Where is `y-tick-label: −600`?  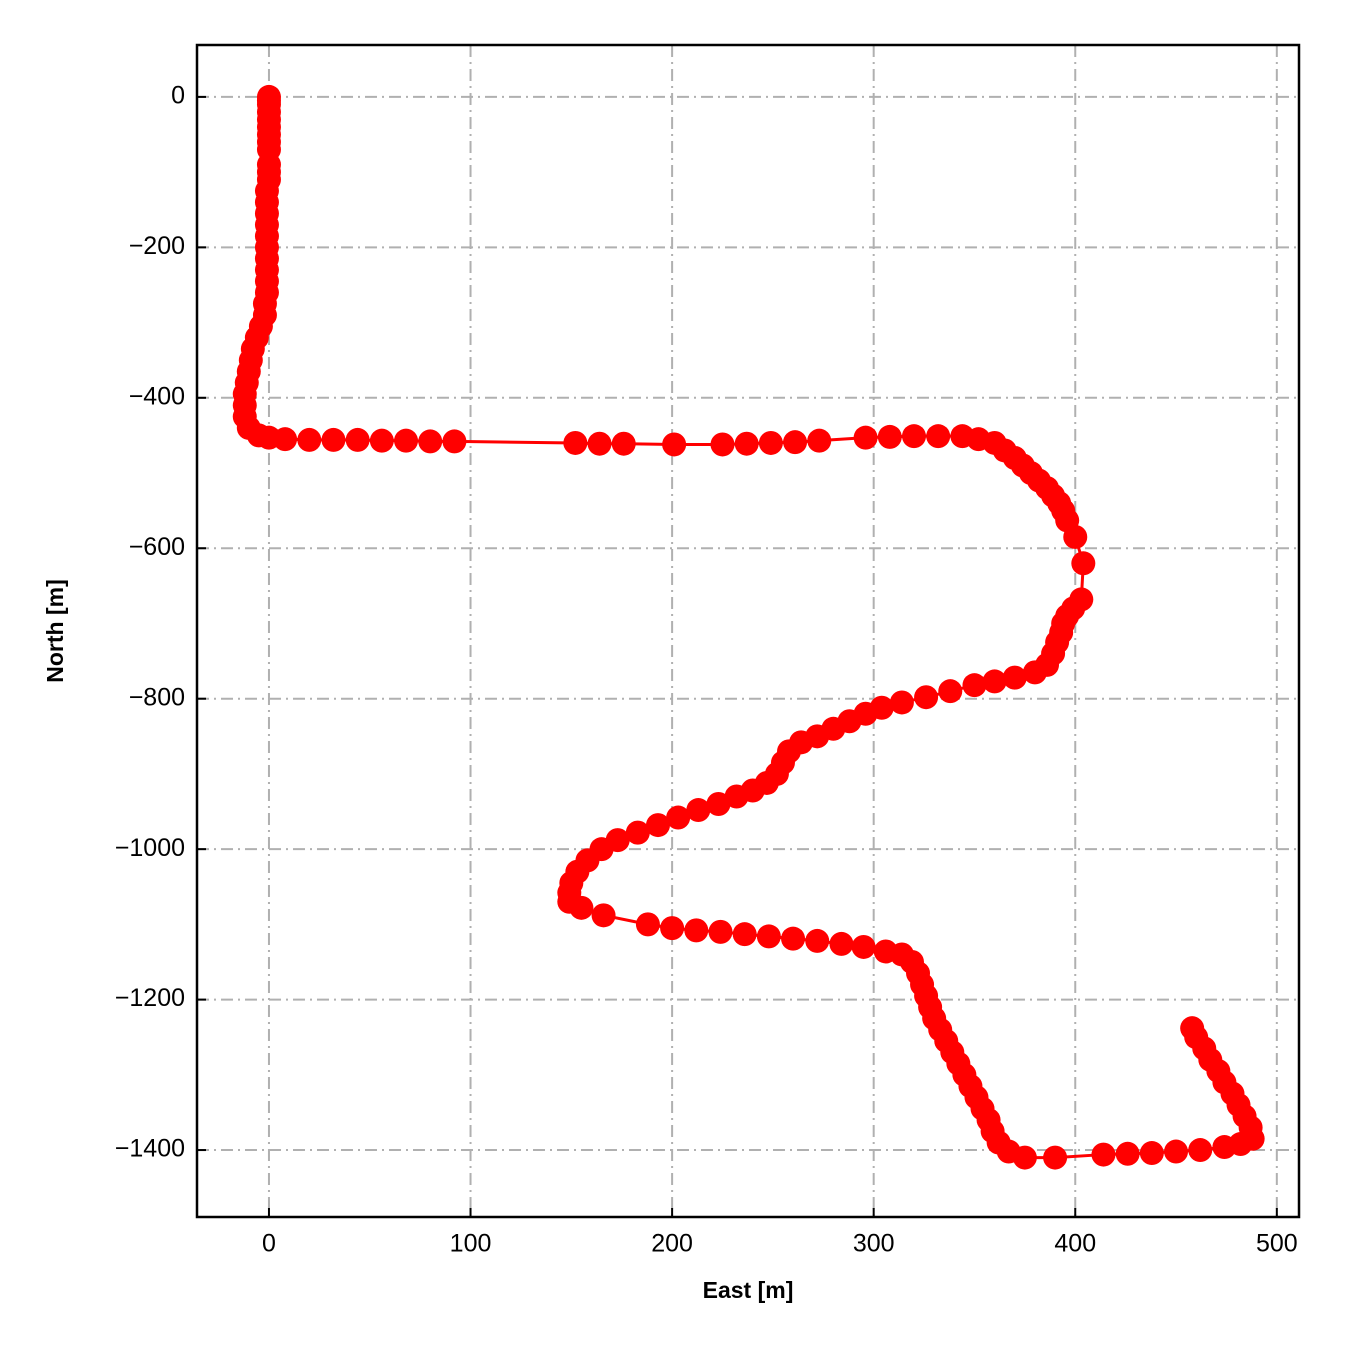
y-tick-label: −600 is located at coordinates (157, 547).